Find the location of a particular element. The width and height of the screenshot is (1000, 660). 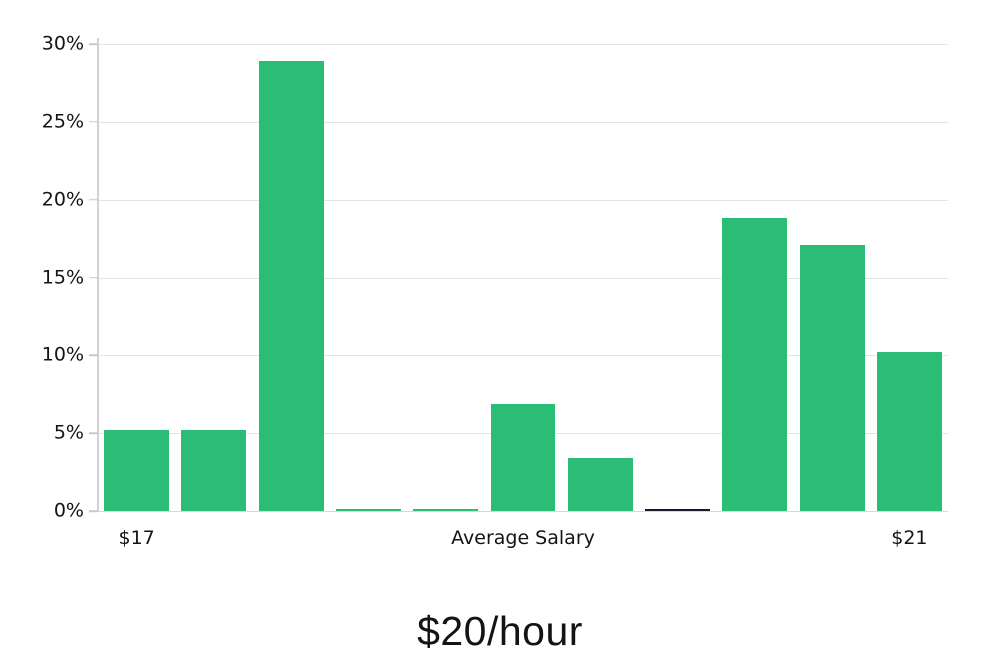

y-tick-label: 20% is located at coordinates (62, 199).